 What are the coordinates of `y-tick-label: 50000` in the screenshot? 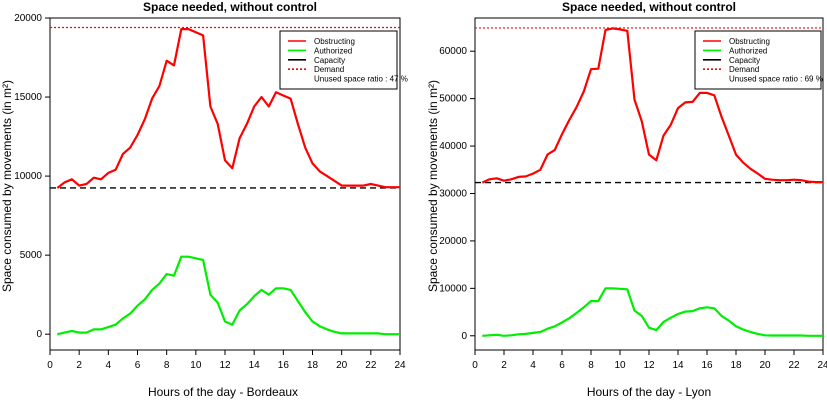 It's located at (453, 99).